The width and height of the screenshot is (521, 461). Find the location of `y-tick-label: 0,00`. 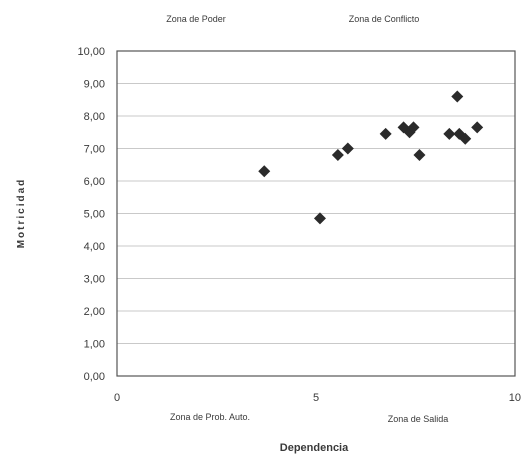

y-tick-label: 0,00 is located at coordinates (94, 377).